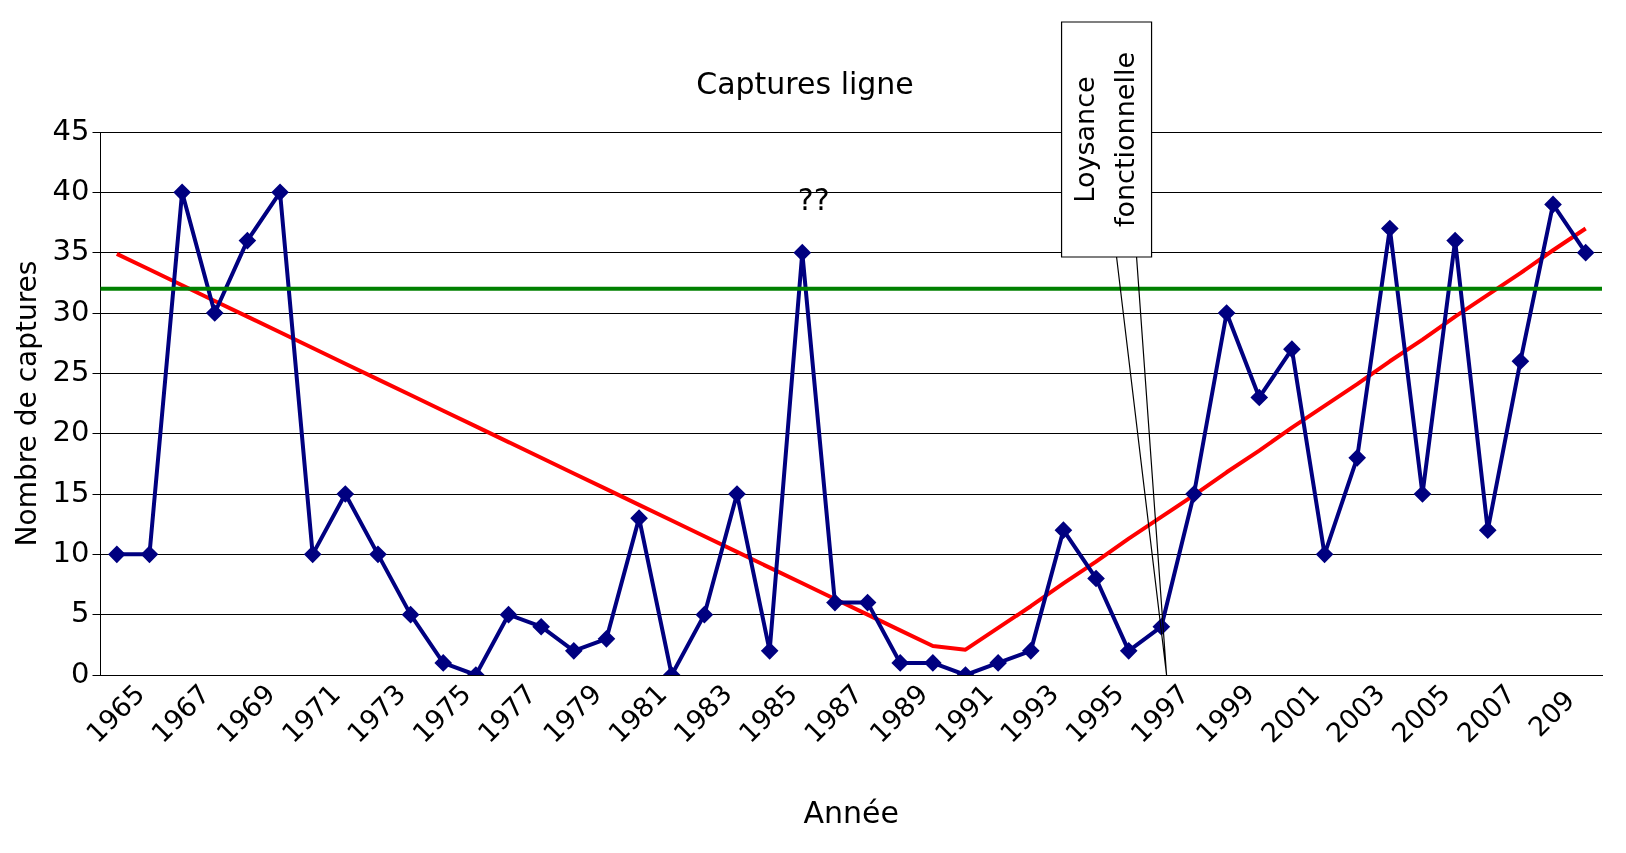 The image size is (1626, 853). Describe the element at coordinates (805, 83) in the screenshot. I see `chart-title: Captures ligne` at that location.